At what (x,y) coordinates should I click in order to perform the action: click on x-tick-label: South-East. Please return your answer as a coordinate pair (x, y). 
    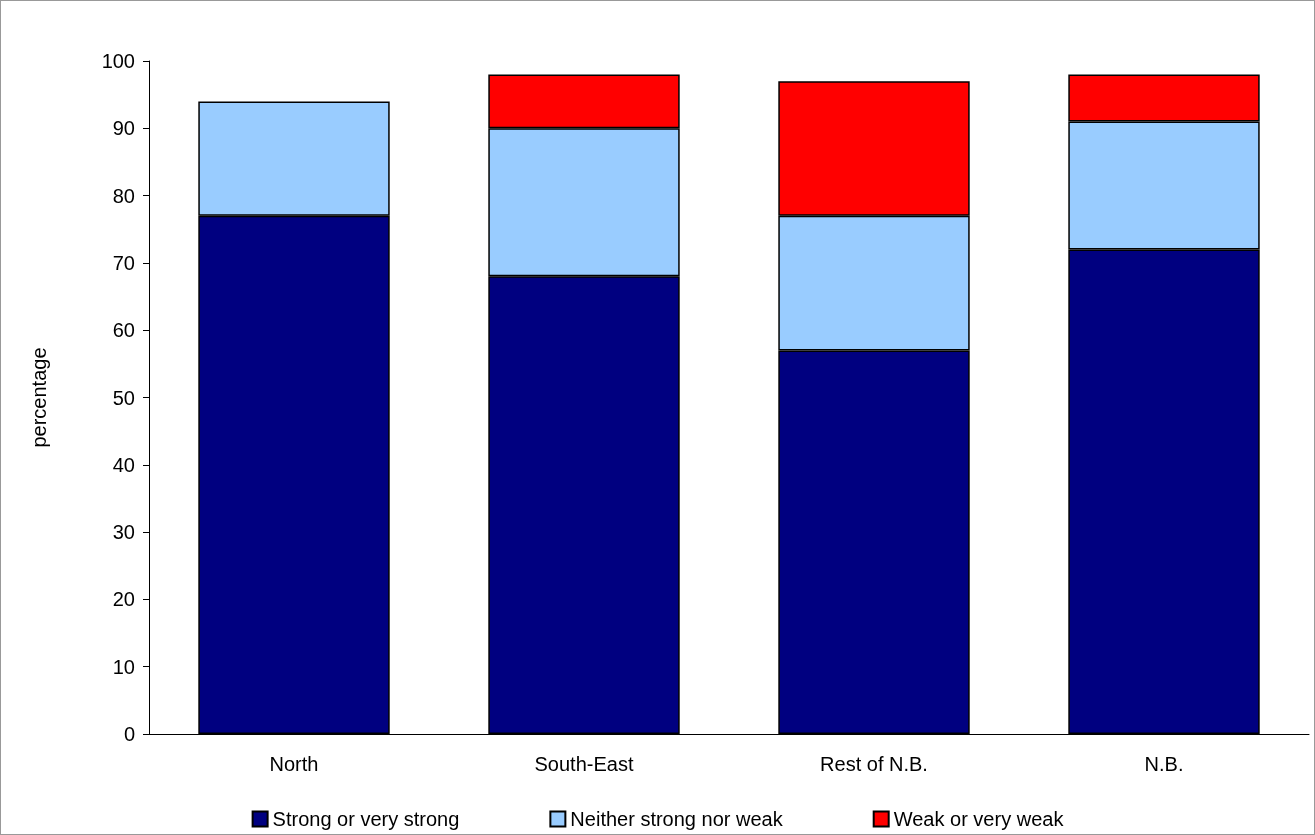
    Looking at the image, I should click on (584, 764).